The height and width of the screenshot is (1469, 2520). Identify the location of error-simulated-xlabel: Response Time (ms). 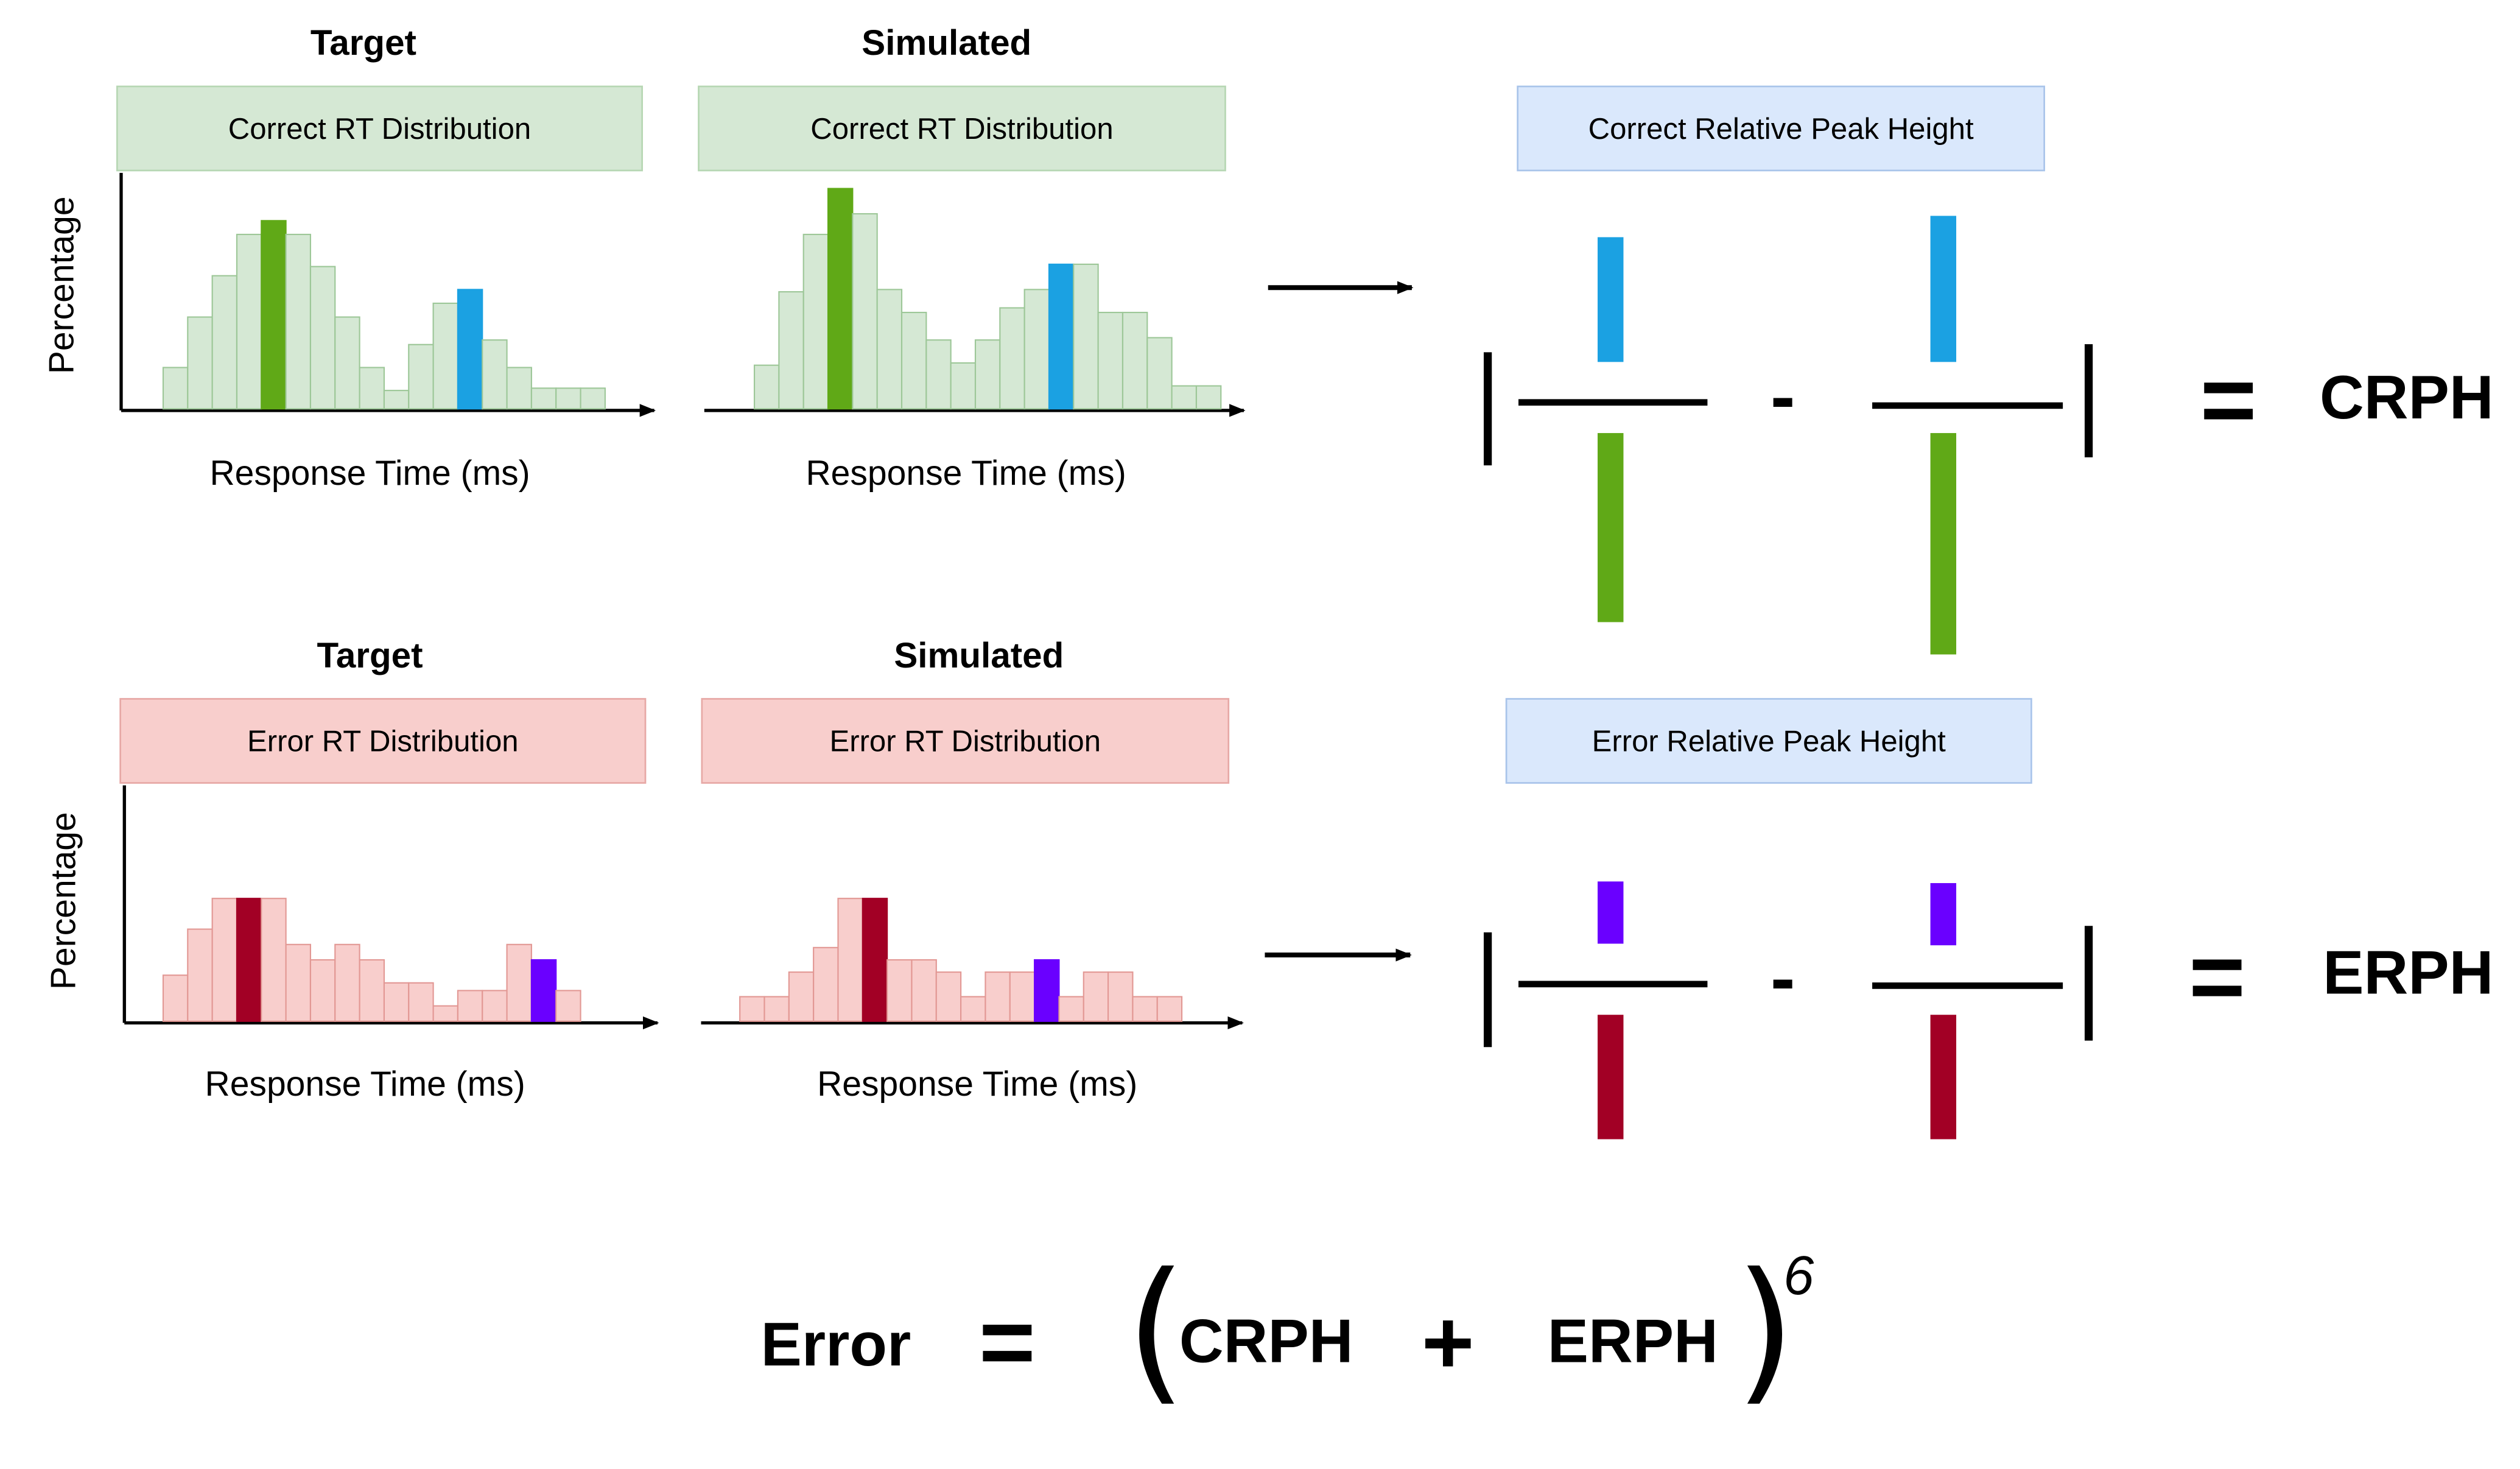
(977, 1084).